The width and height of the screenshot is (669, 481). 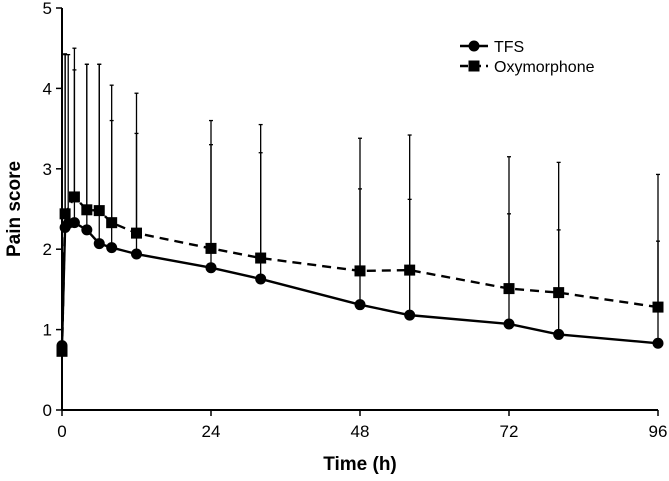 I want to click on y-tick-label: 1, so click(x=47, y=330).